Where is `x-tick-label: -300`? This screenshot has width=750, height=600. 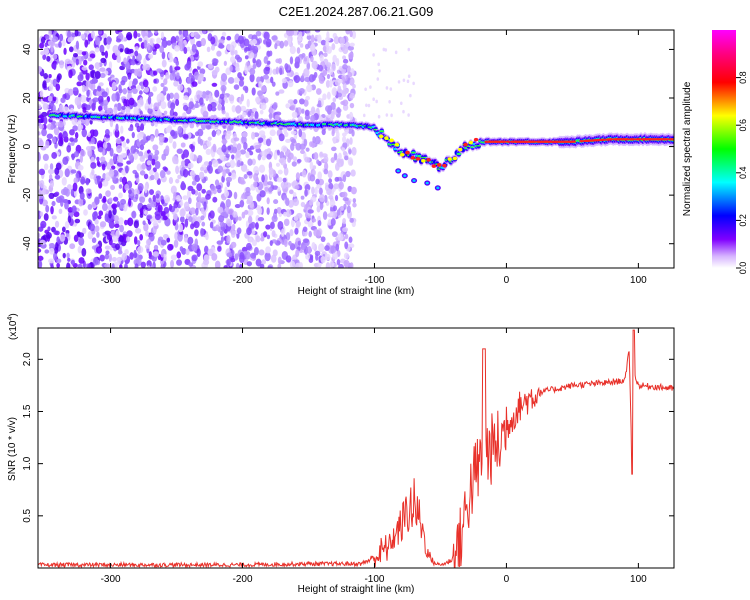
x-tick-label: -300 is located at coordinates (111, 579).